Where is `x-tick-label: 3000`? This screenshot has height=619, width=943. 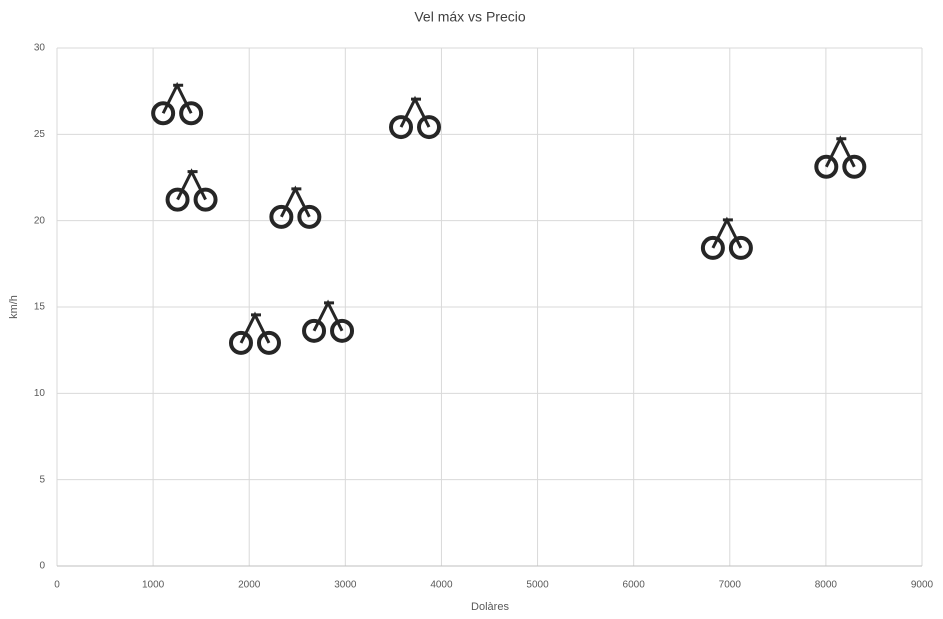
x-tick-label: 3000 is located at coordinates (345, 585).